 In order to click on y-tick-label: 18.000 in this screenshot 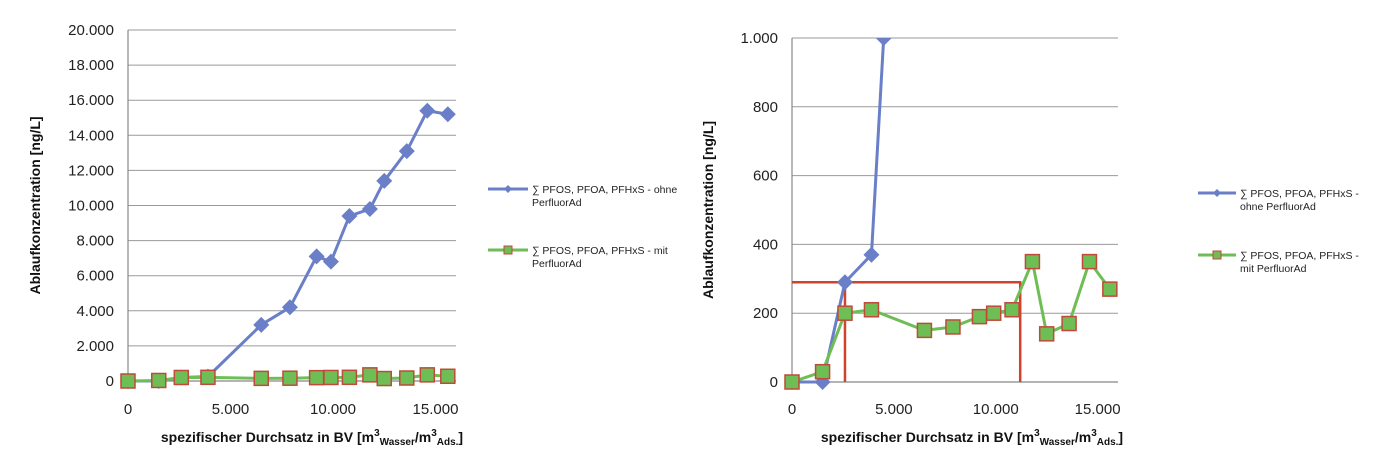, I will do `click(91, 65)`.